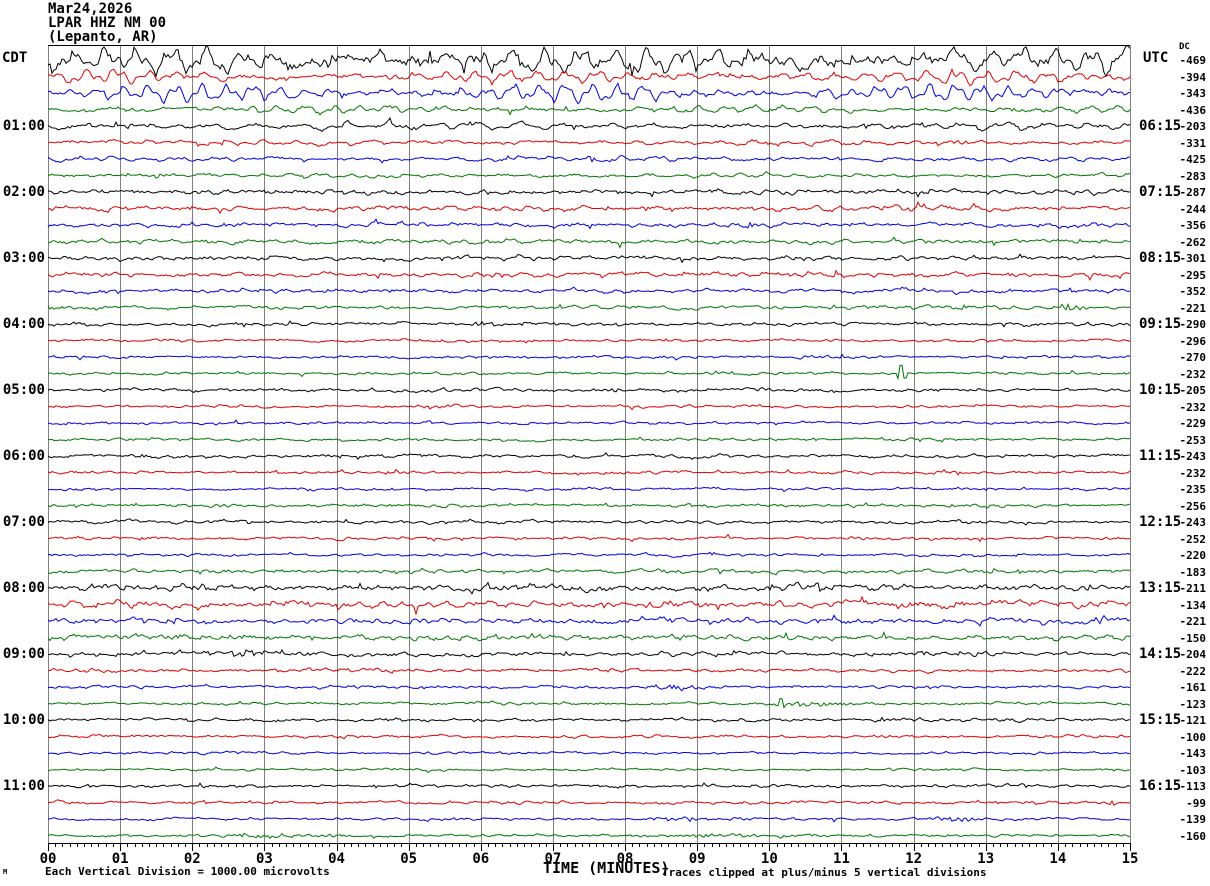 The width and height of the screenshot is (1210, 886). Describe the element at coordinates (481, 859) in the screenshot. I see `x-tick-label: 06` at that location.